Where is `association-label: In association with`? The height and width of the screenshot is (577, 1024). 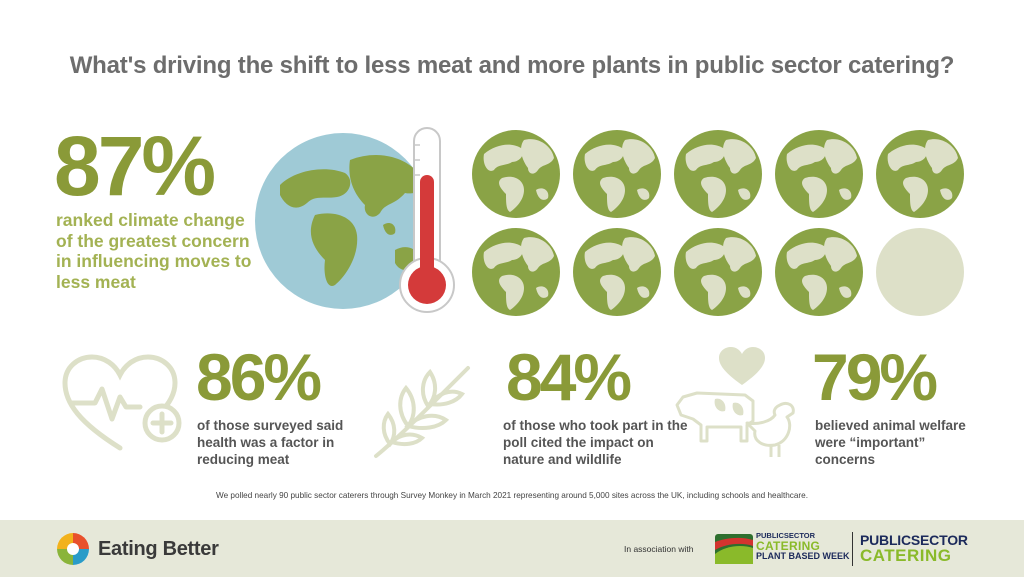 association-label: In association with is located at coordinates (659, 549).